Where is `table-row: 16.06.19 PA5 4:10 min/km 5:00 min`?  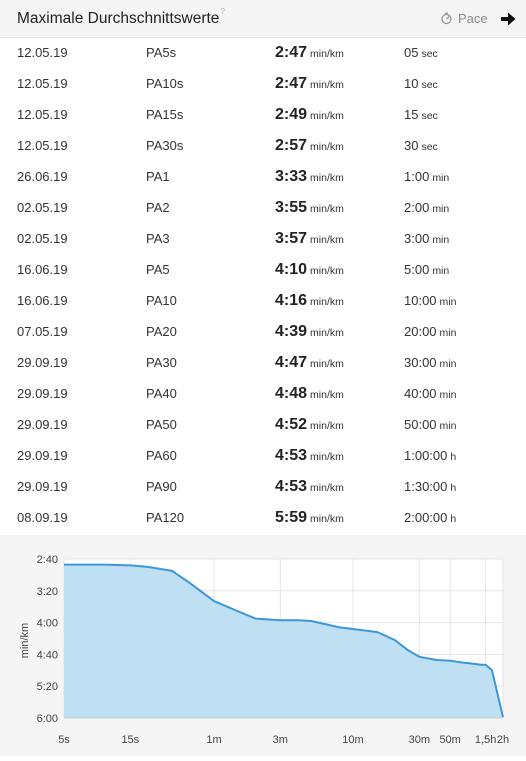
table-row: 16.06.19 PA5 4:10 min/km 5:00 min is located at coordinates (263, 270).